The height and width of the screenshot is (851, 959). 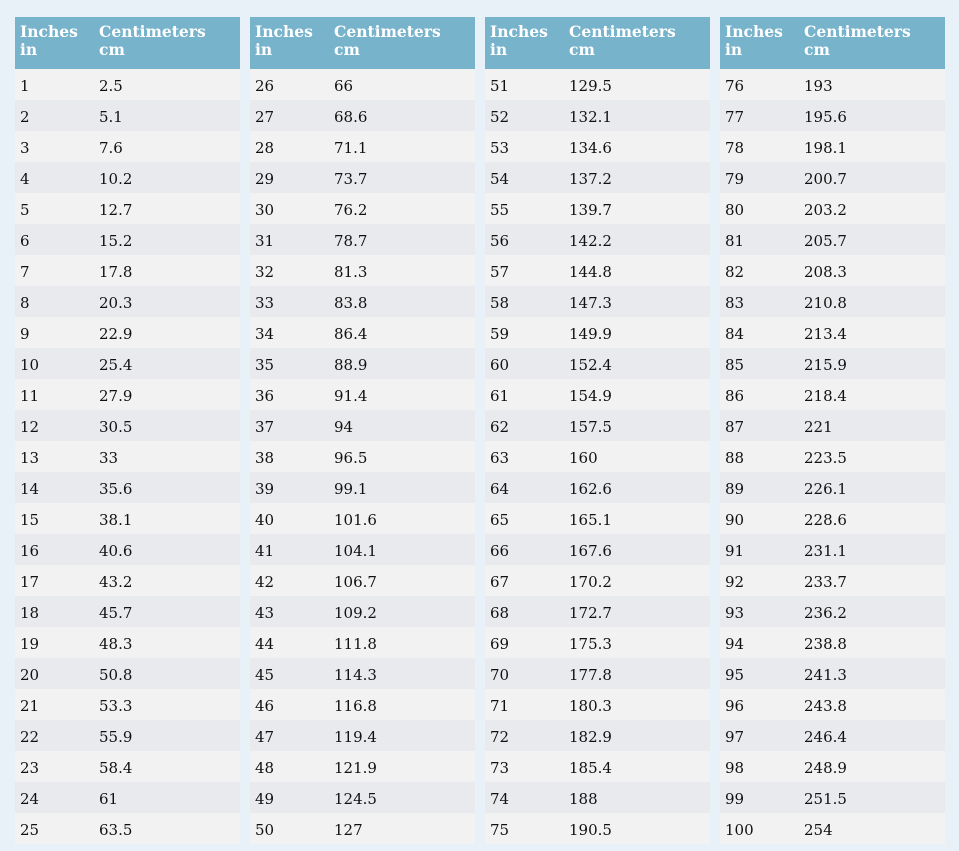 I want to click on inches-cell: 8, so click(x=25, y=303).